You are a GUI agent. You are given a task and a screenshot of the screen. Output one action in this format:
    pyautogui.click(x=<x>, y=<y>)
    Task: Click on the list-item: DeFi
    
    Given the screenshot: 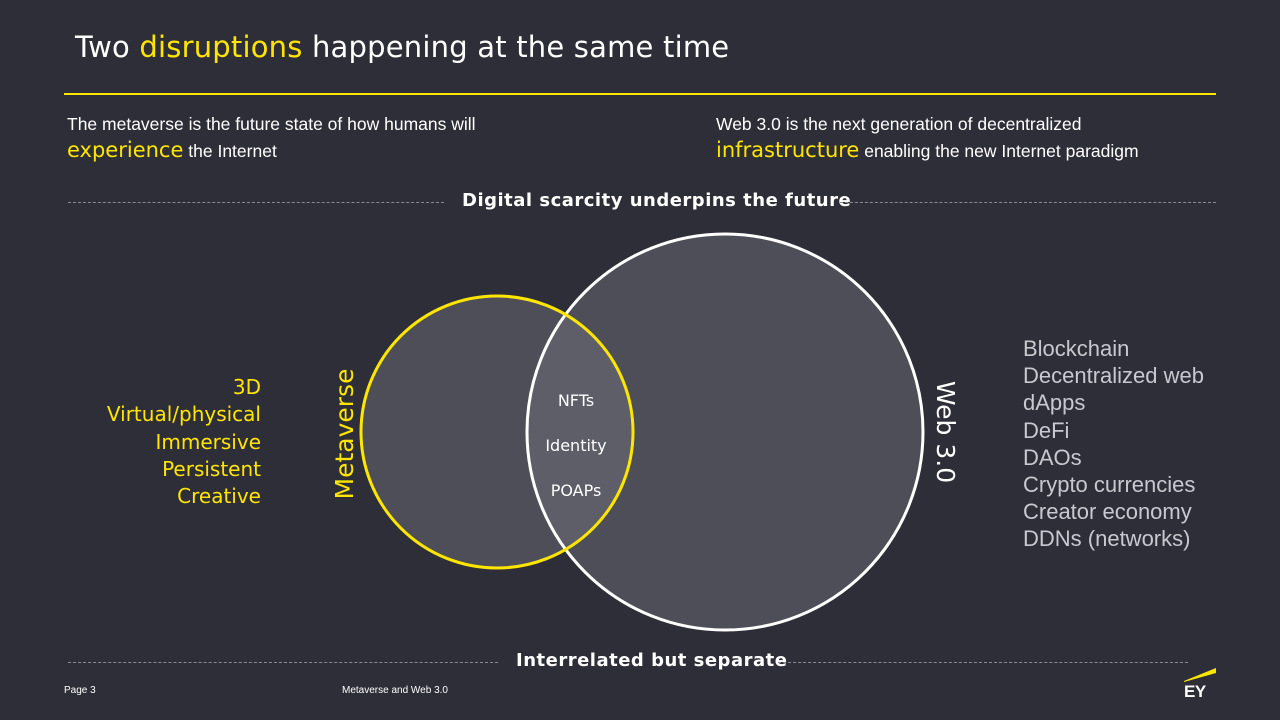 What is the action you would take?
    pyautogui.click(x=1046, y=430)
    